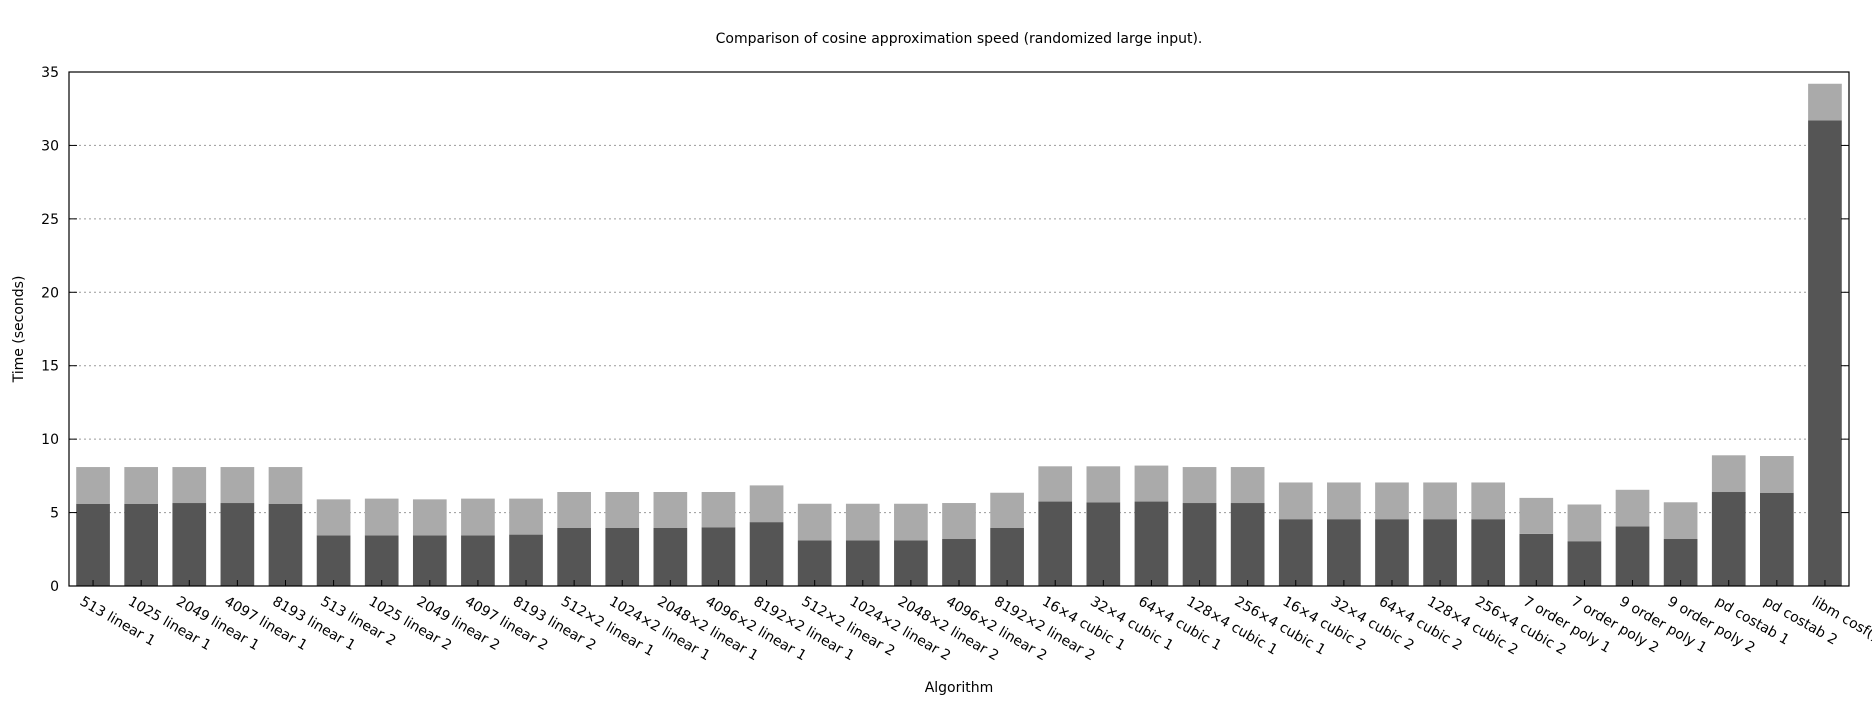 This screenshot has height=702, width=1872. Describe the element at coordinates (50, 73) in the screenshot. I see `y-tick-label: 35` at that location.